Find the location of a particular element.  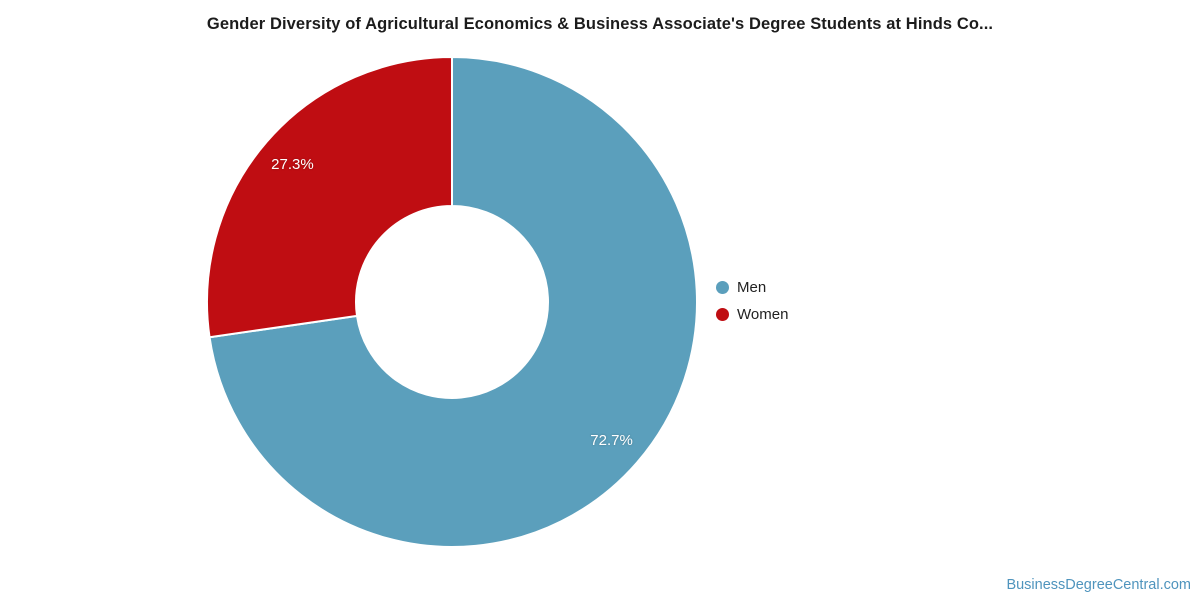

legend-swatch-men-icon is located at coordinates (722, 287).